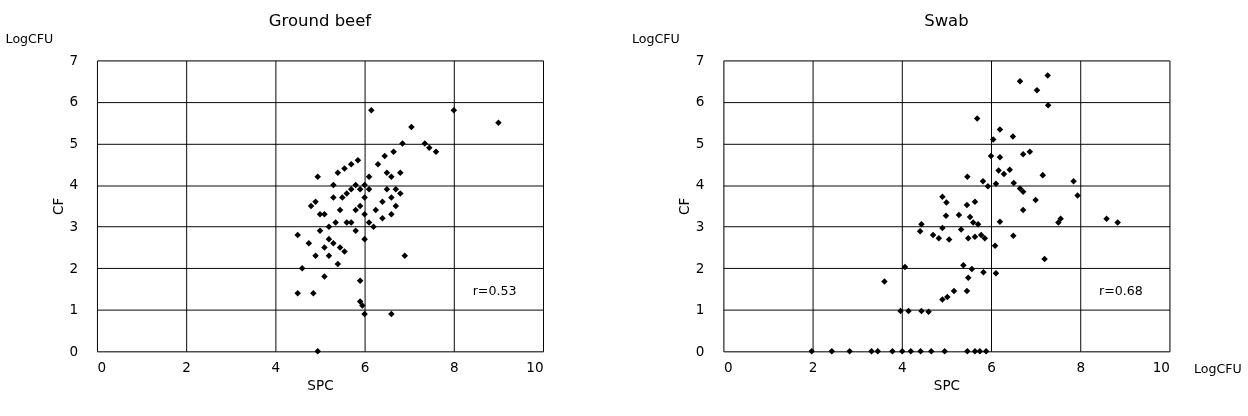 The width and height of the screenshot is (1248, 416). What do you see at coordinates (320, 20) in the screenshot?
I see `chart-title: Ground beef` at bounding box center [320, 20].